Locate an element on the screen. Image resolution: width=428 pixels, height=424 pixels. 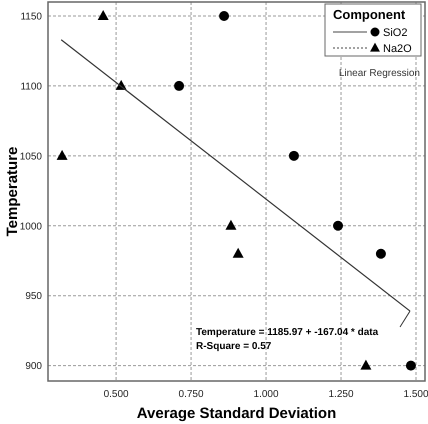
x-tick-label: 1.000 is located at coordinates (266, 394).